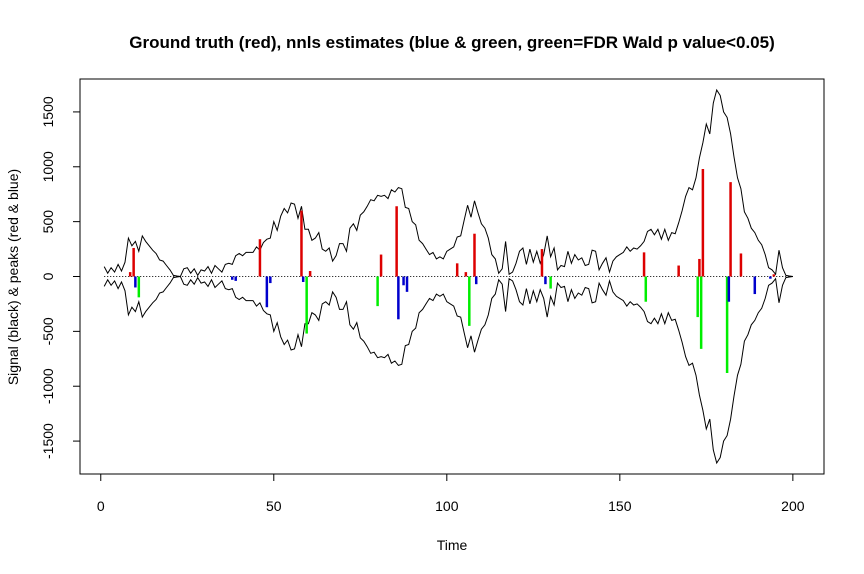  Describe the element at coordinates (48, 331) in the screenshot. I see `y-tick-label: -500` at that location.